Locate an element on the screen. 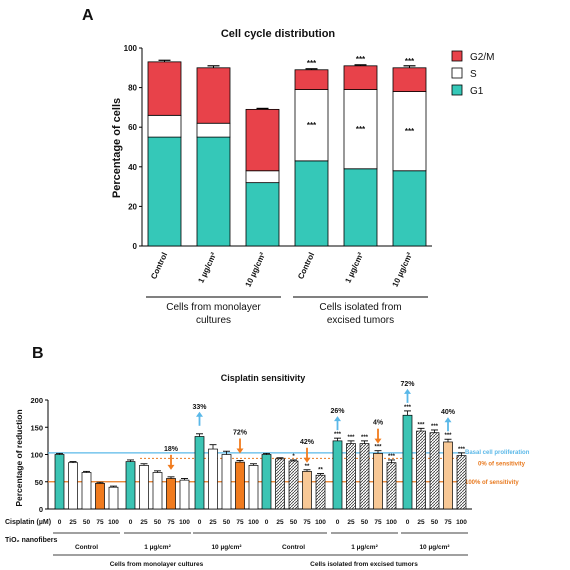 Image resolution: width=570 pixels, height=570 pixels. down-arrow-icon is located at coordinates (171, 467).